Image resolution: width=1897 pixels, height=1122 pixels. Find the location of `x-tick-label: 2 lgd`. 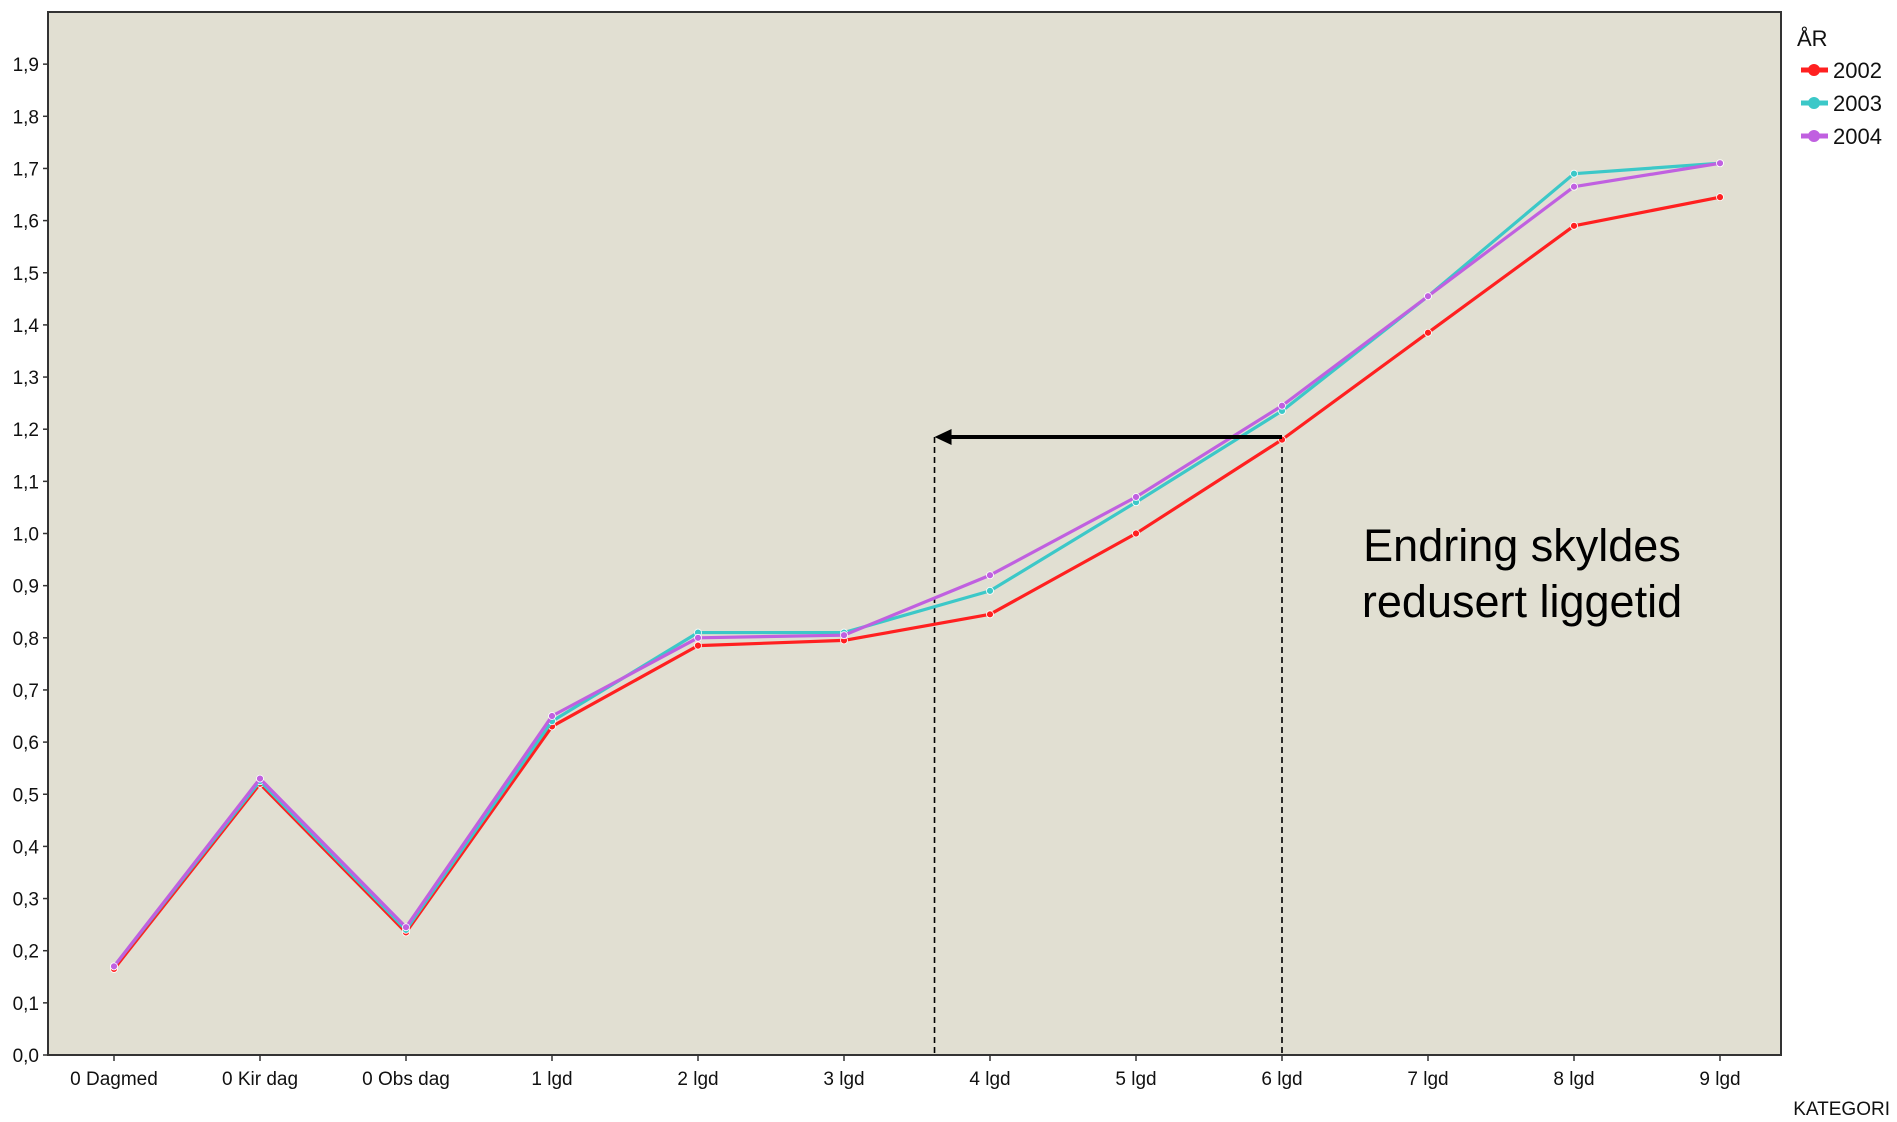

x-tick-label: 2 lgd is located at coordinates (697, 1079).